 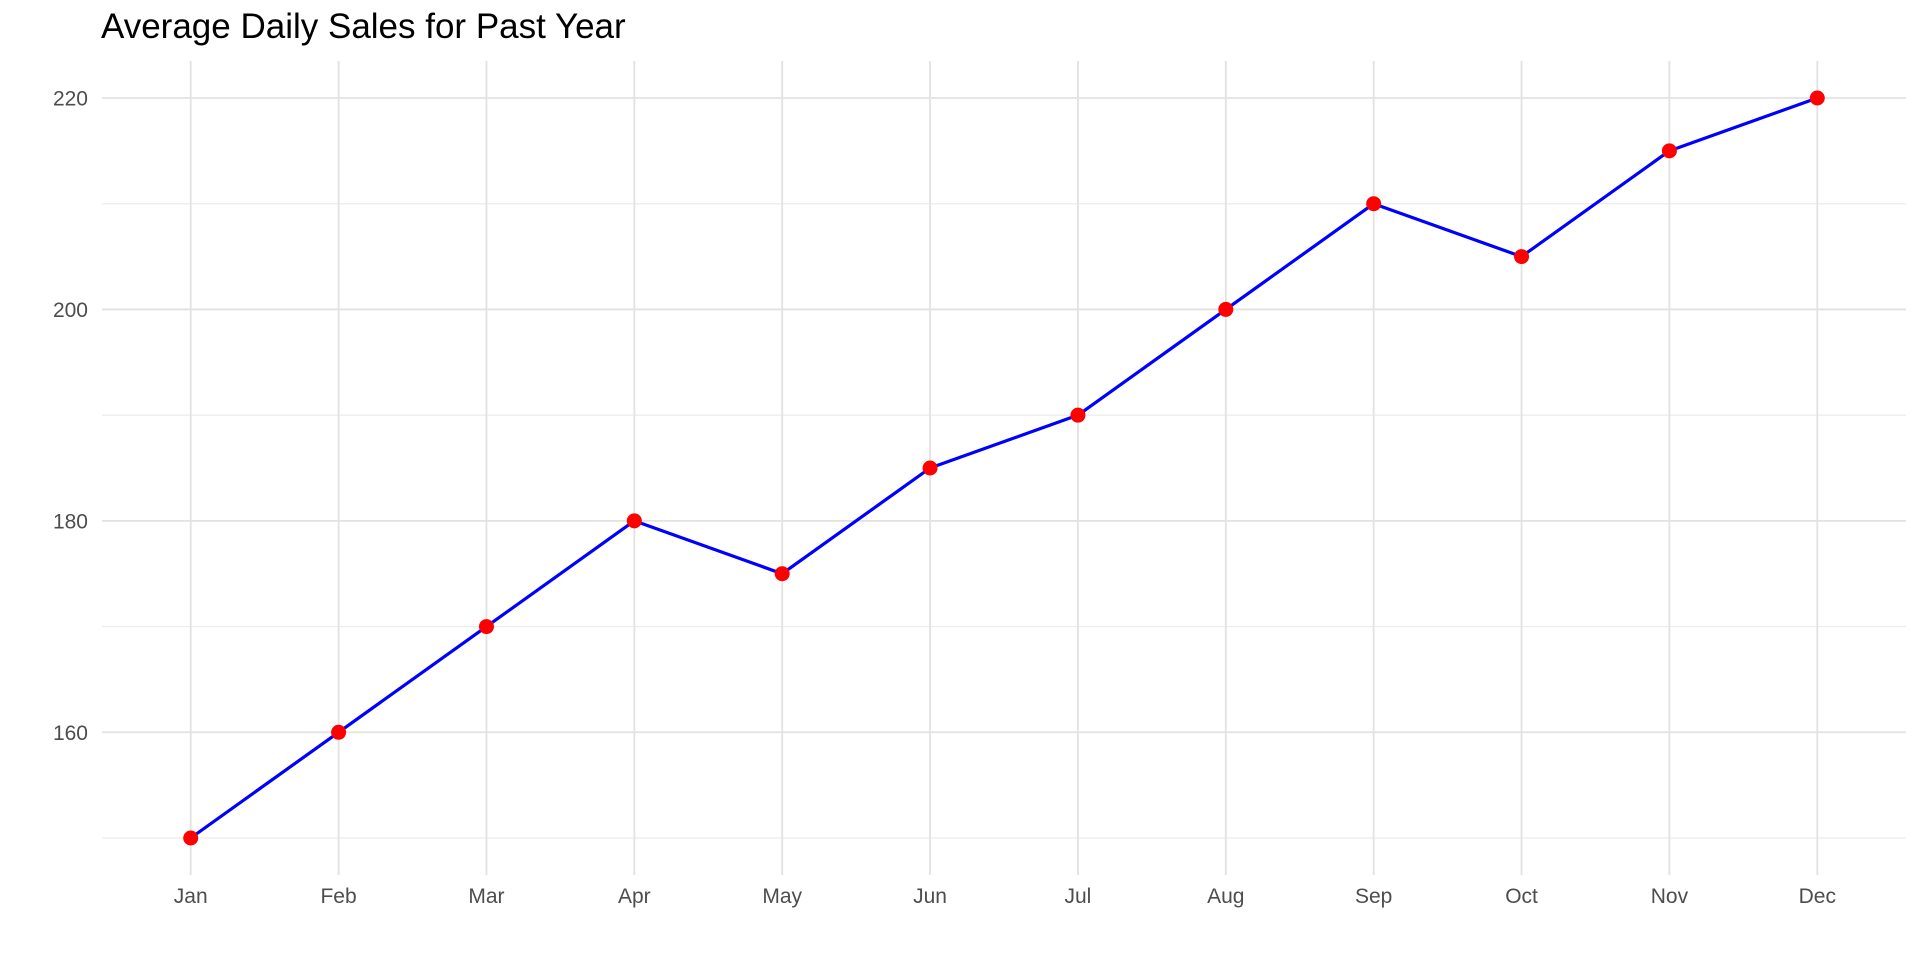 I want to click on x-tick-label-Jul: Jul, so click(x=1078, y=896).